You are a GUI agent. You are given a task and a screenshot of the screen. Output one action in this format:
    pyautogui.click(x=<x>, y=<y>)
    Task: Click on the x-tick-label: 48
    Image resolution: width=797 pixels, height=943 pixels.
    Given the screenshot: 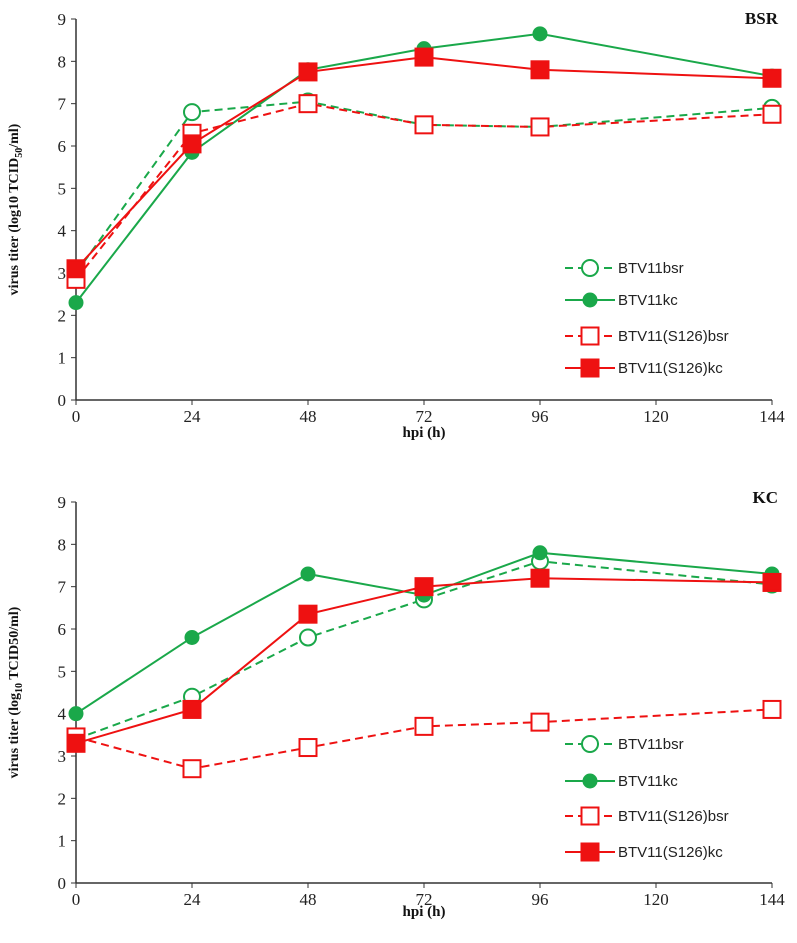 What is the action you would take?
    pyautogui.click(x=308, y=416)
    